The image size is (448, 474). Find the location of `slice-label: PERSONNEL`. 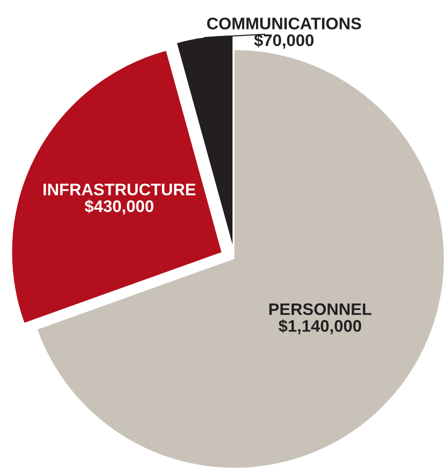

slice-label: PERSONNEL is located at coordinates (320, 309).